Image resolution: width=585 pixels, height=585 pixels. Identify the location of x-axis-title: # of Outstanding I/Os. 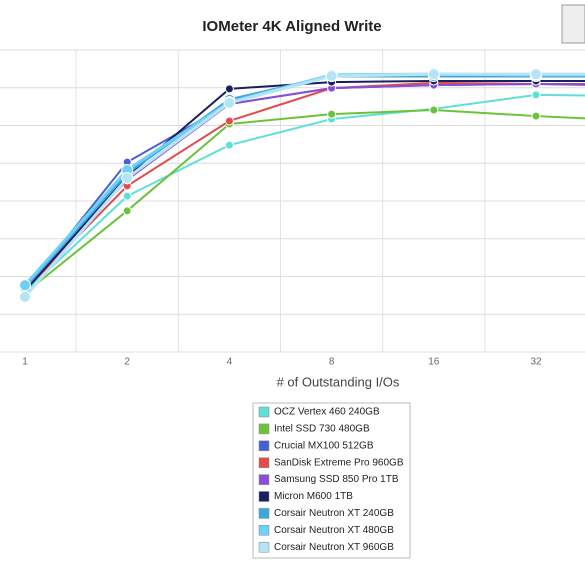
(338, 381).